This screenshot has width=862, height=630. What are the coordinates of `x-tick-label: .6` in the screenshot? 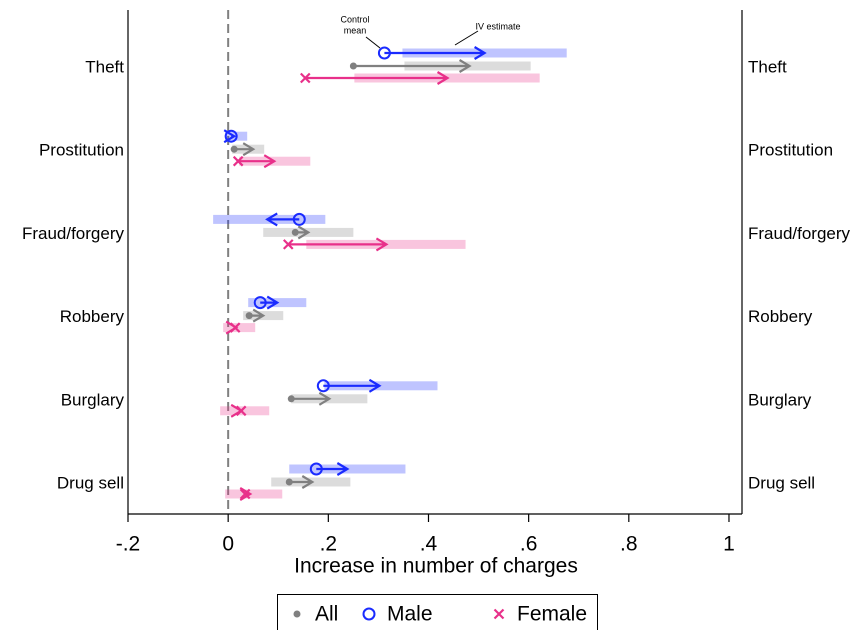 It's located at (529, 544).